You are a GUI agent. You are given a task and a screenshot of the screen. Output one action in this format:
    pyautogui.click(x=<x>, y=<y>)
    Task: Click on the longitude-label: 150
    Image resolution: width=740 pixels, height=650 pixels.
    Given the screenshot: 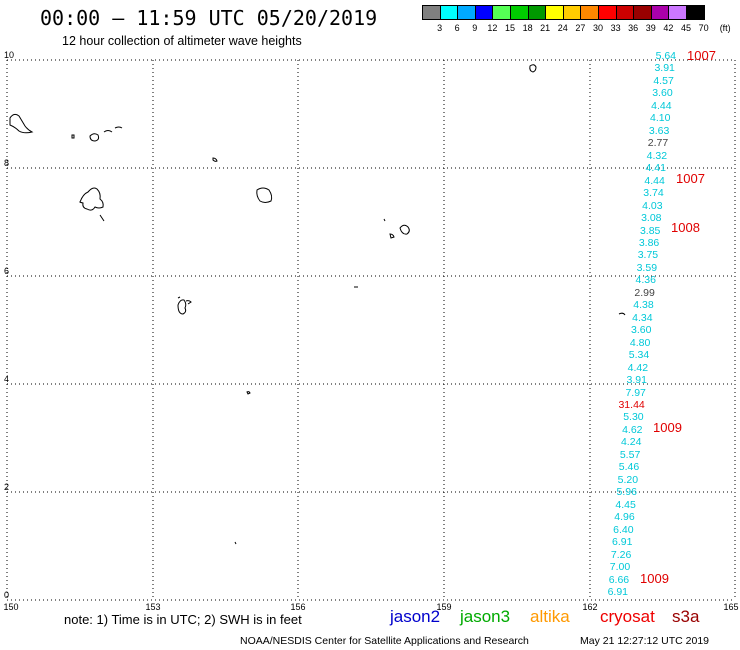 What is the action you would take?
    pyautogui.click(x=11, y=607)
    